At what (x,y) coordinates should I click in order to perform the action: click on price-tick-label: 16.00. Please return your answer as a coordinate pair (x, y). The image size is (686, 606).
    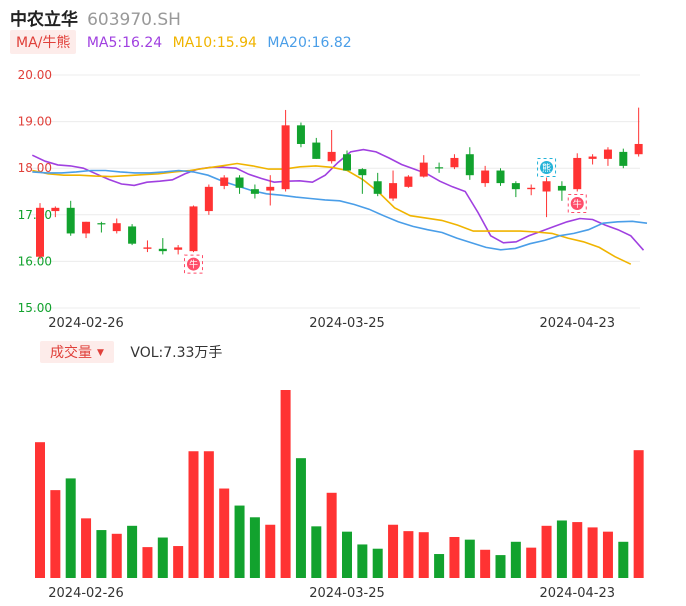
    Looking at the image, I should click on (35, 261).